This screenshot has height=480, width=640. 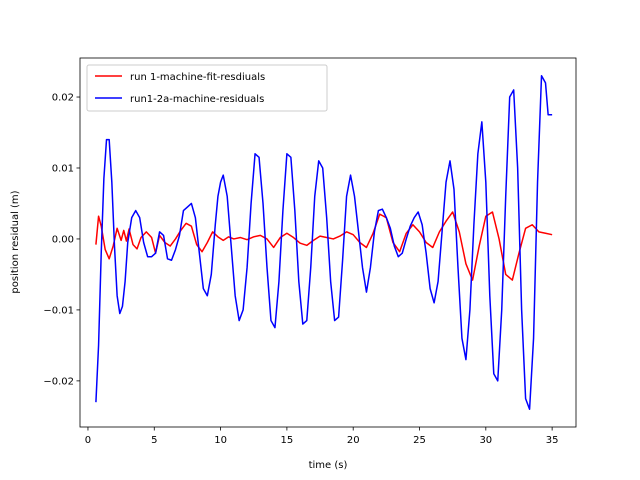 I want to click on y-tick-label: −0.02, so click(x=58, y=381).